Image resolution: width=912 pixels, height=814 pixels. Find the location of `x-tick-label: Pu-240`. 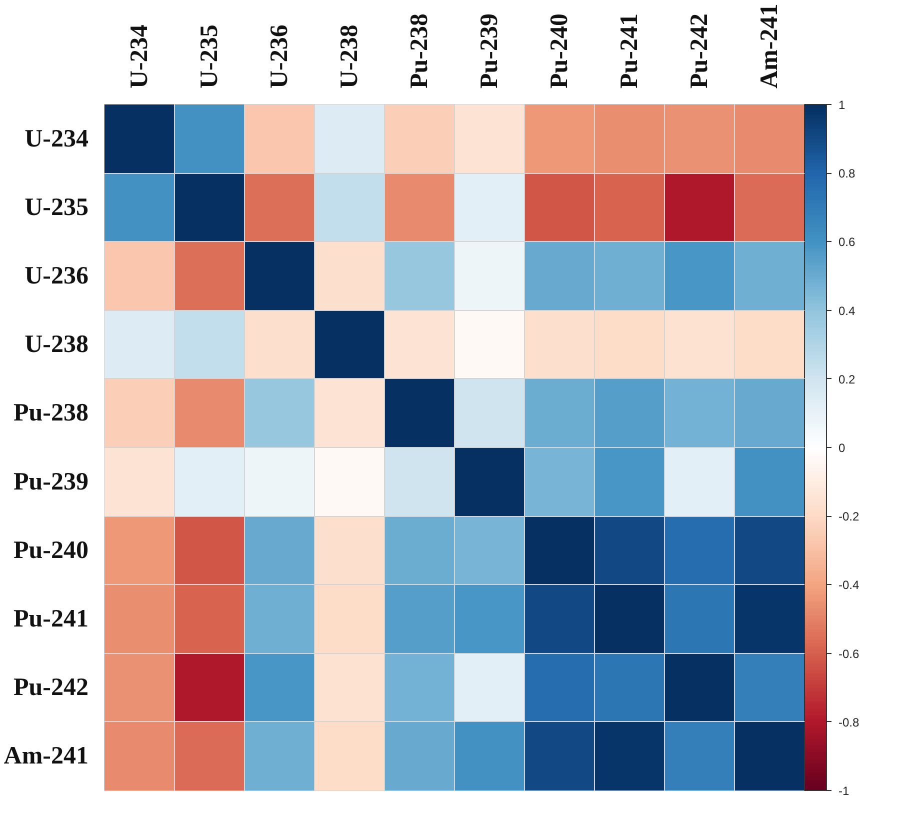

x-tick-label: Pu-240 is located at coordinates (559, 51).